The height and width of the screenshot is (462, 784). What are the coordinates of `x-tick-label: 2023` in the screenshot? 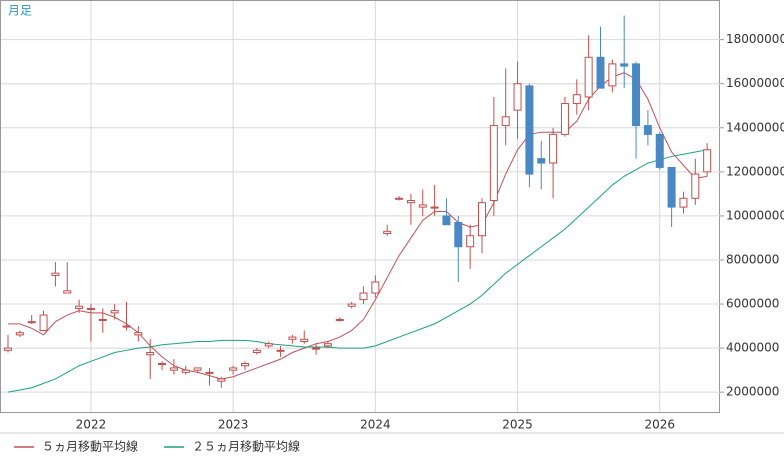 It's located at (233, 425).